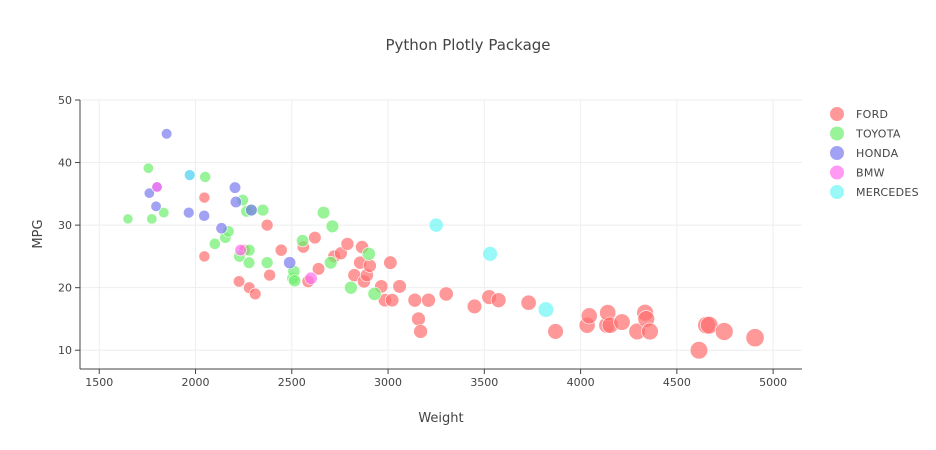  Describe the element at coordinates (65, 225) in the screenshot. I see `y-tick-label: 30` at that location.